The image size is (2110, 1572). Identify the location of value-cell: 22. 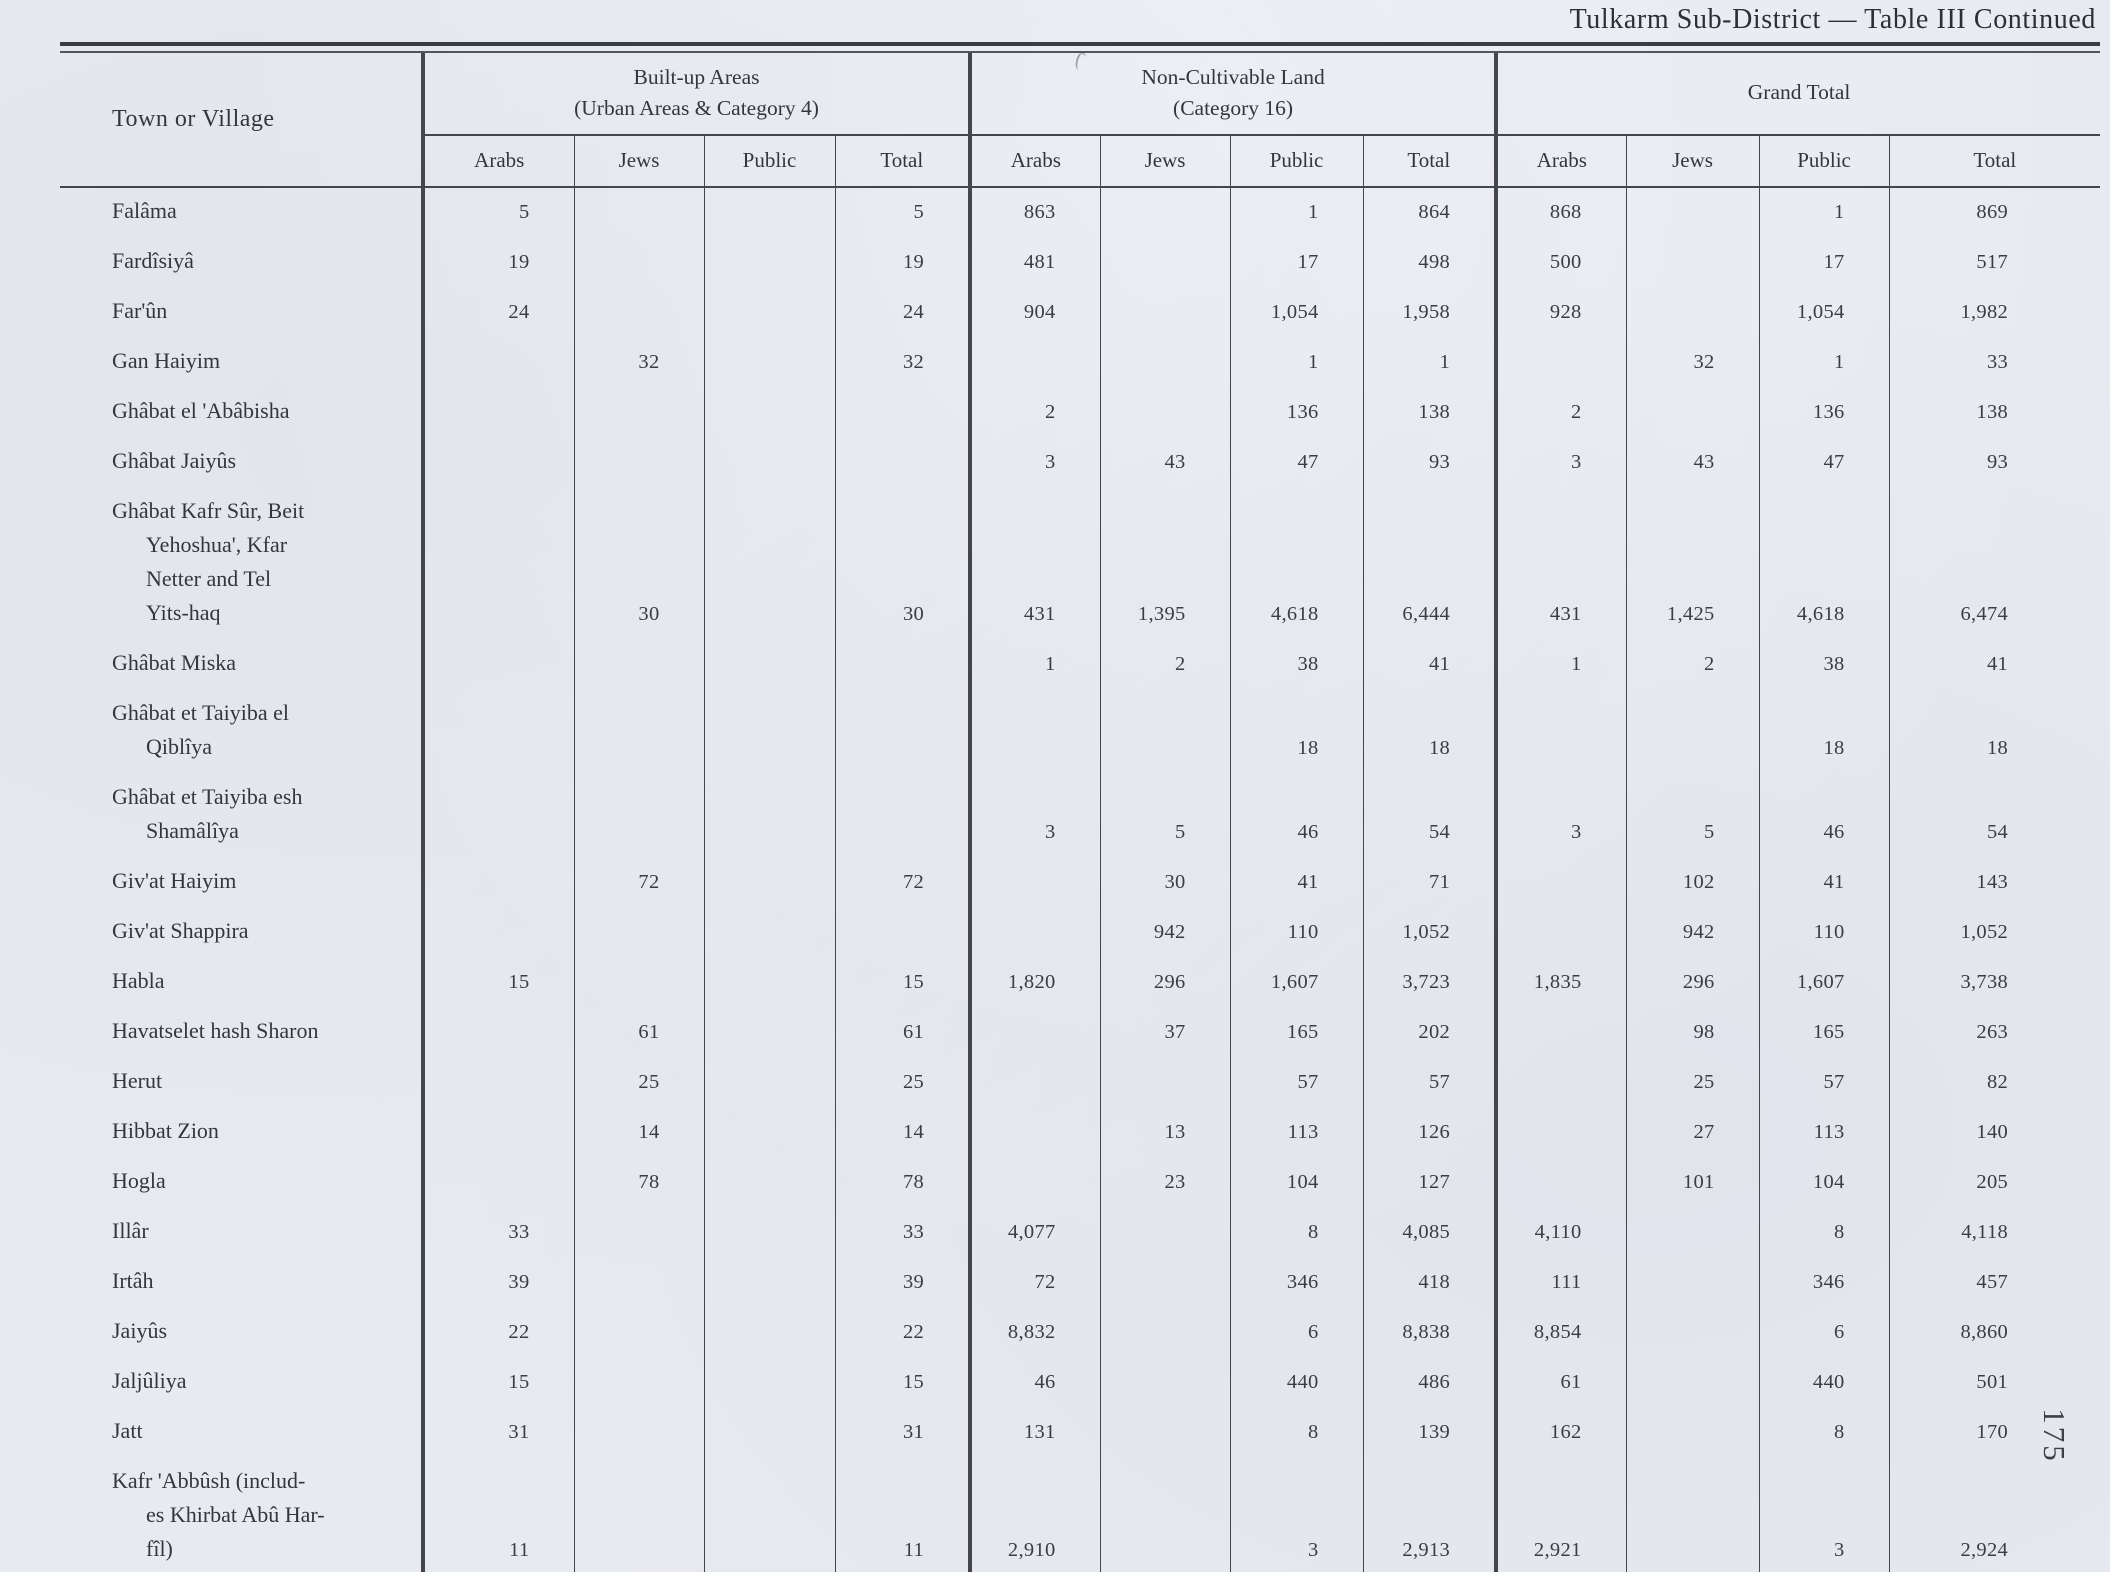
(497, 1333).